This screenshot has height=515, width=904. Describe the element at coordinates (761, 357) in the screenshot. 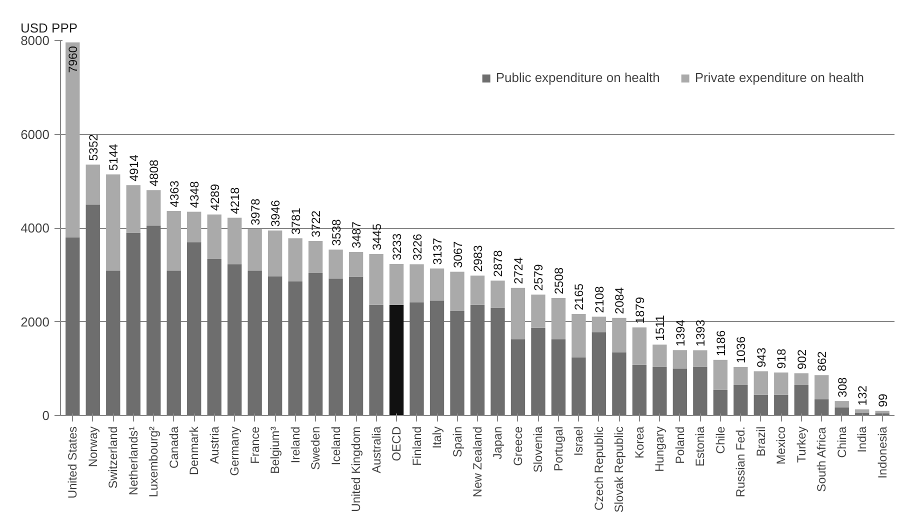

I see `total-label: 943` at that location.